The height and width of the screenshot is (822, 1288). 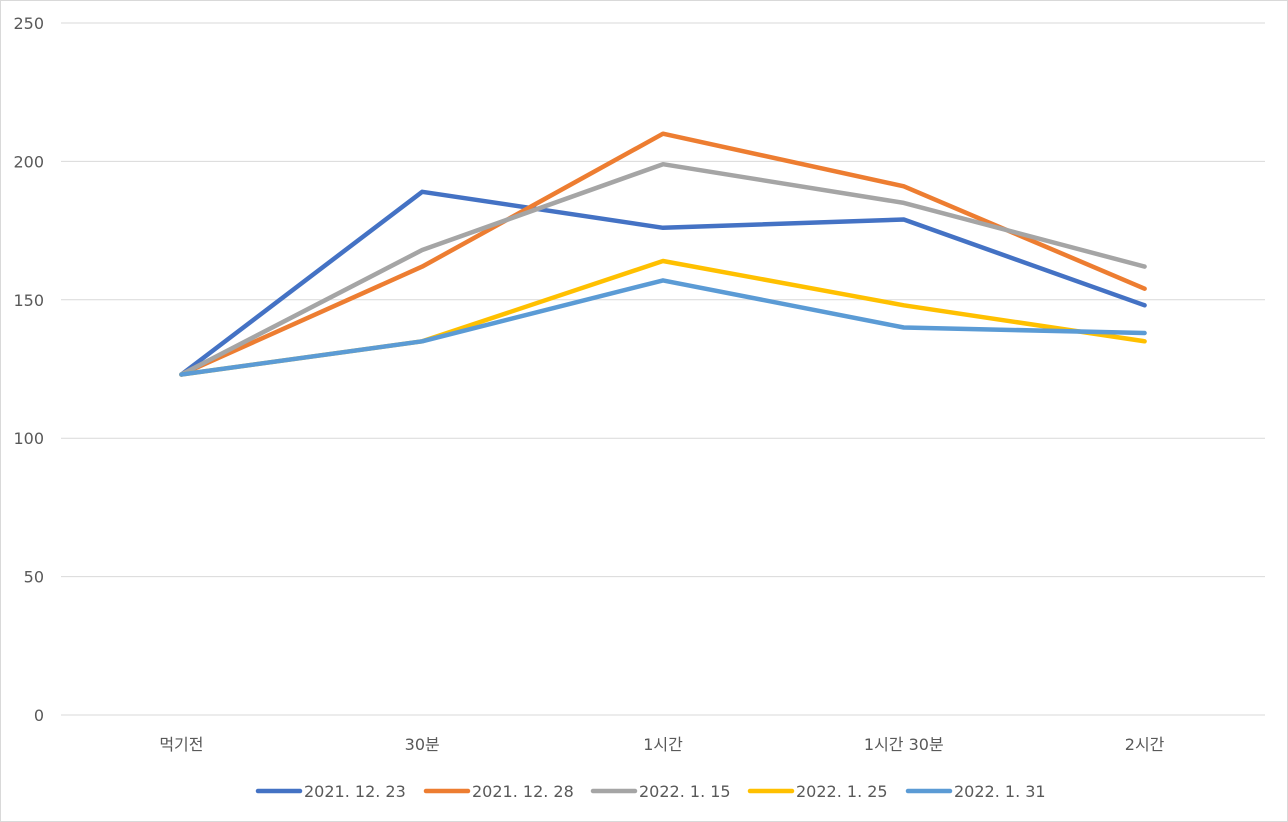 I want to click on y-tick-label: 150, so click(x=28, y=300).